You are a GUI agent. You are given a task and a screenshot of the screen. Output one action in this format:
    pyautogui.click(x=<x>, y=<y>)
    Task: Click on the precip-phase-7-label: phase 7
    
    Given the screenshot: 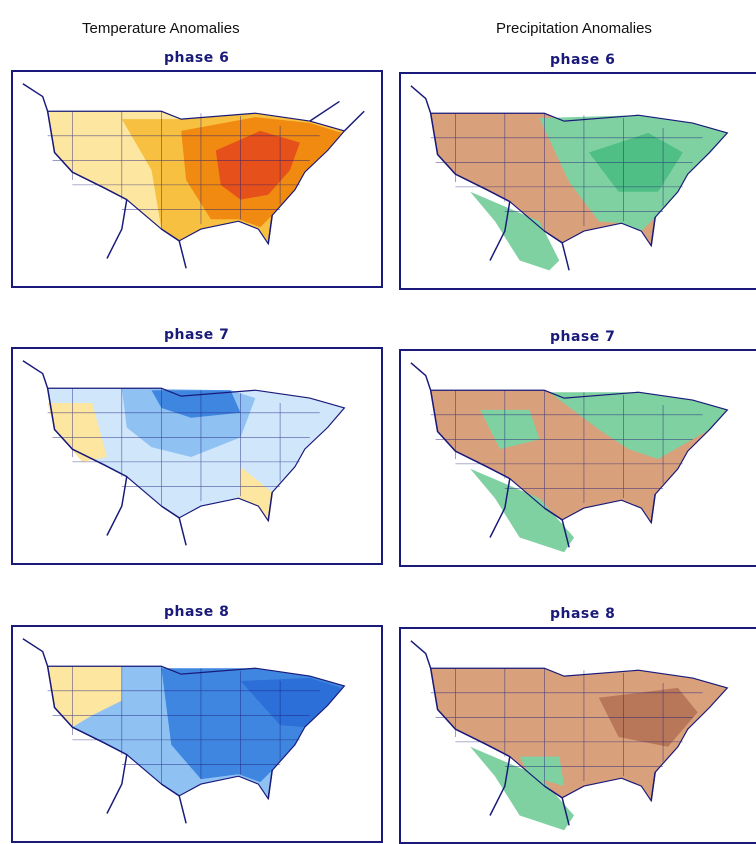 What is the action you would take?
    pyautogui.click(x=583, y=337)
    